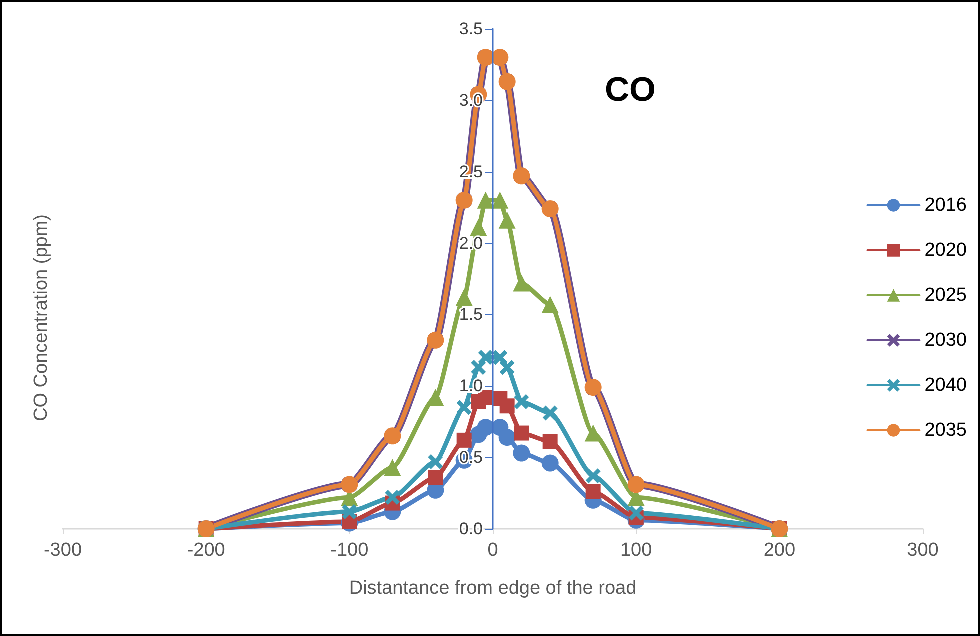  What do you see at coordinates (349, 550) in the screenshot?
I see `x-tick-label: -100` at bounding box center [349, 550].